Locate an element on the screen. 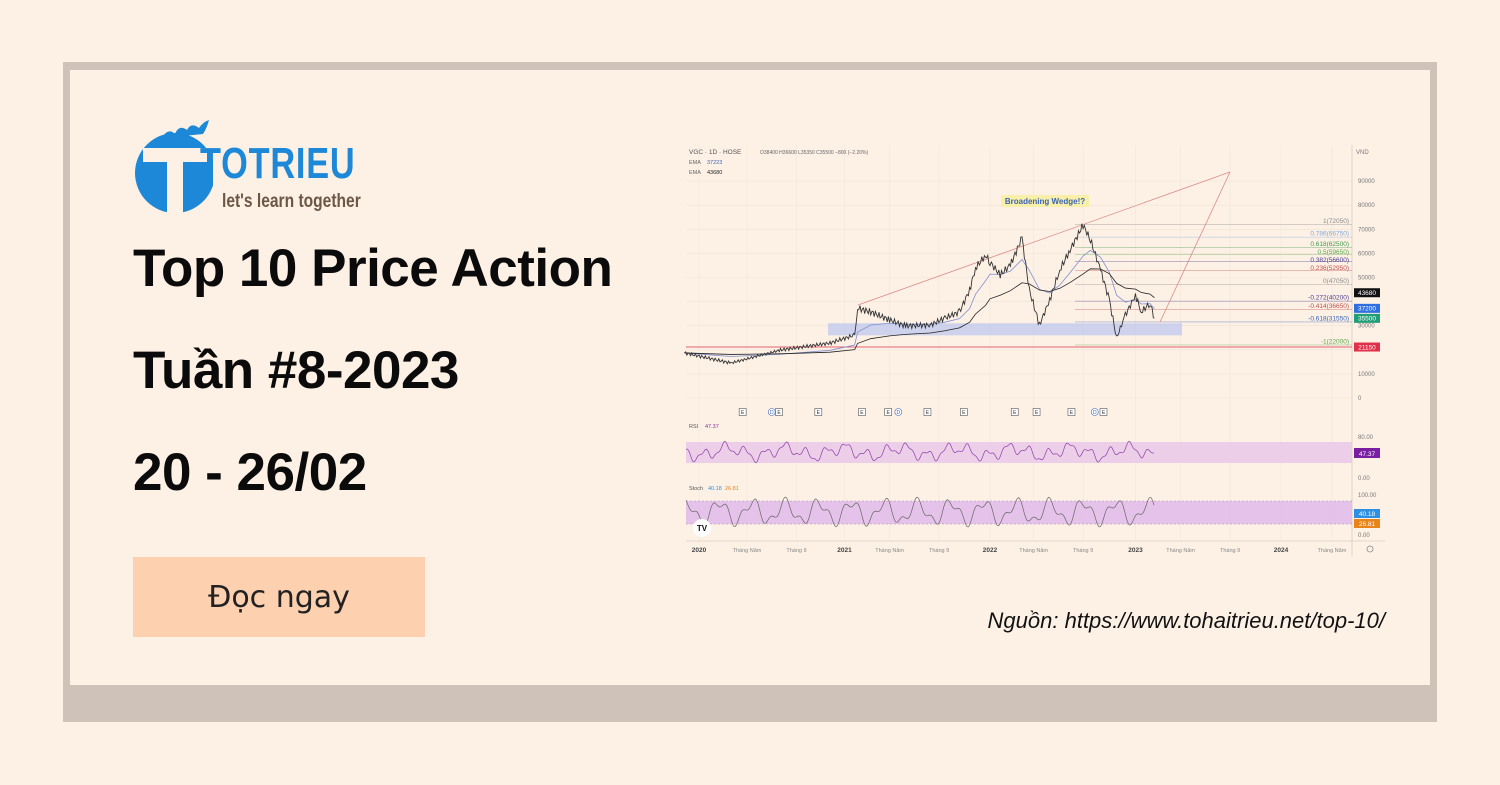  price-badge-value: 21150 is located at coordinates (1367, 347).